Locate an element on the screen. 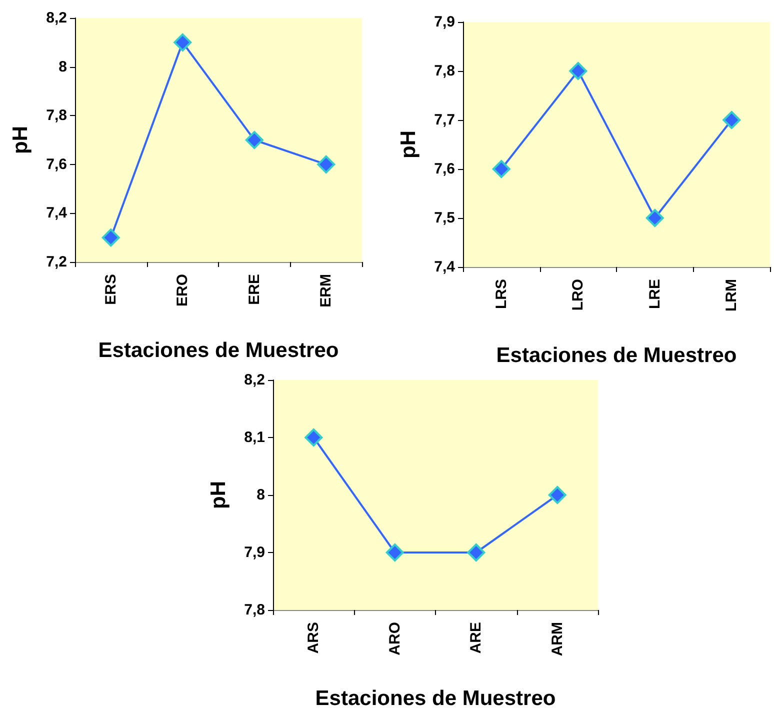  x-tick-label: ERS is located at coordinates (111, 289).